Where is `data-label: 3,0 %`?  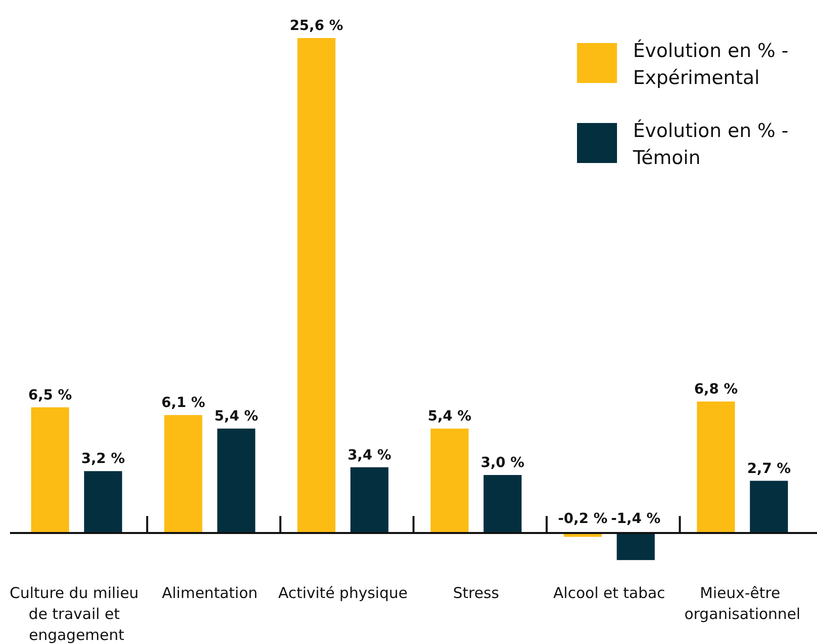 data-label: 3,0 % is located at coordinates (502, 462).